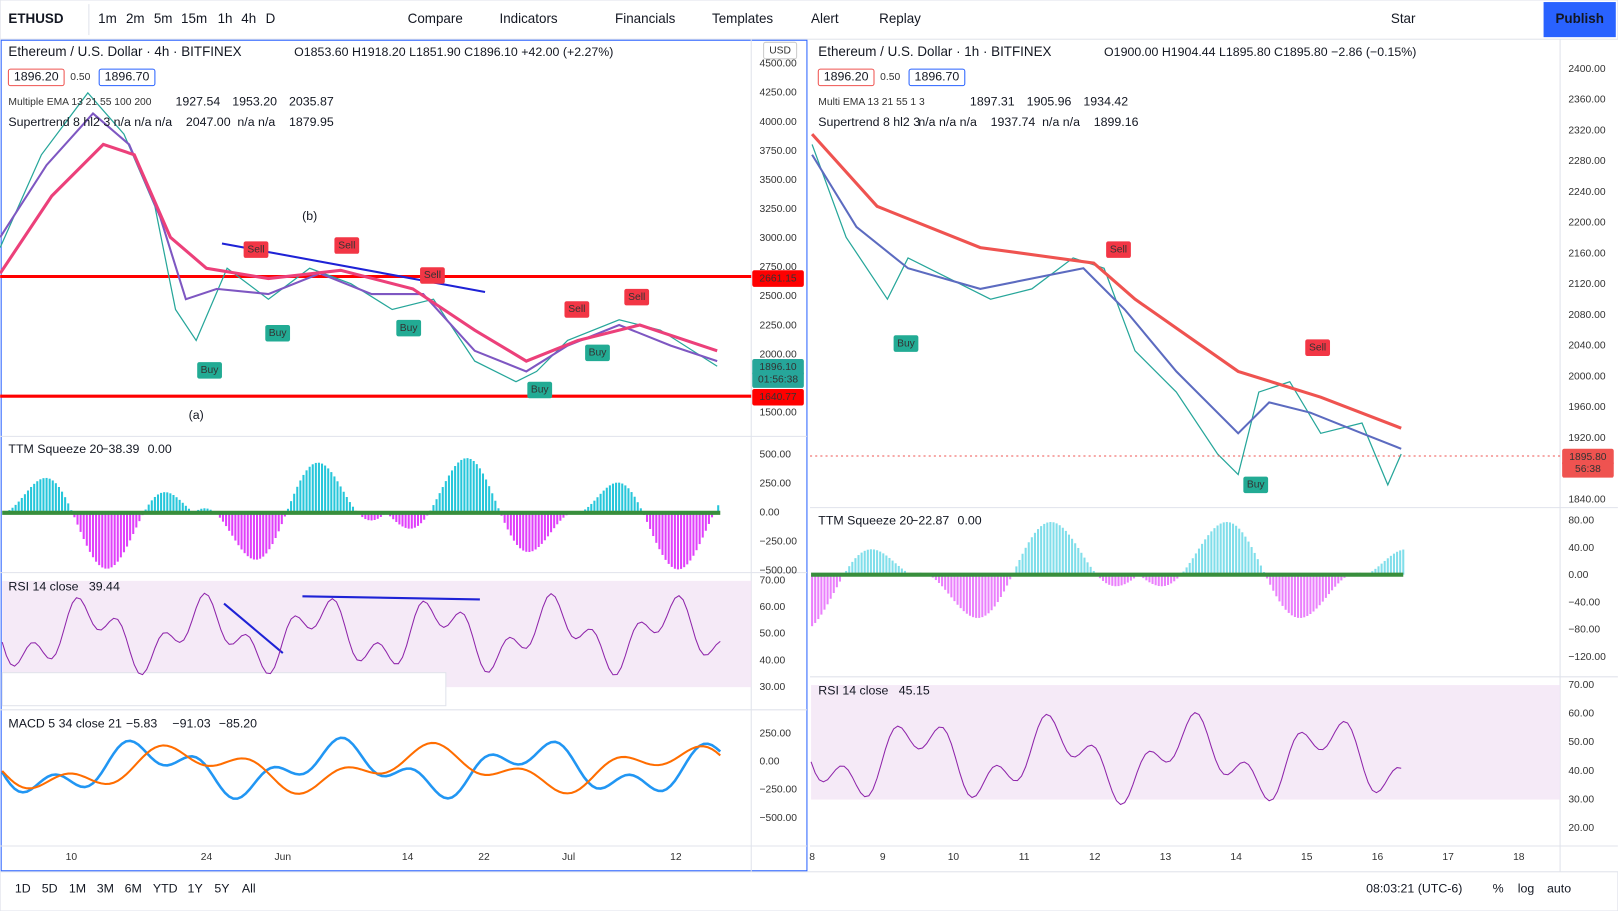  I want to click on interval-button: 2m, so click(135, 18).